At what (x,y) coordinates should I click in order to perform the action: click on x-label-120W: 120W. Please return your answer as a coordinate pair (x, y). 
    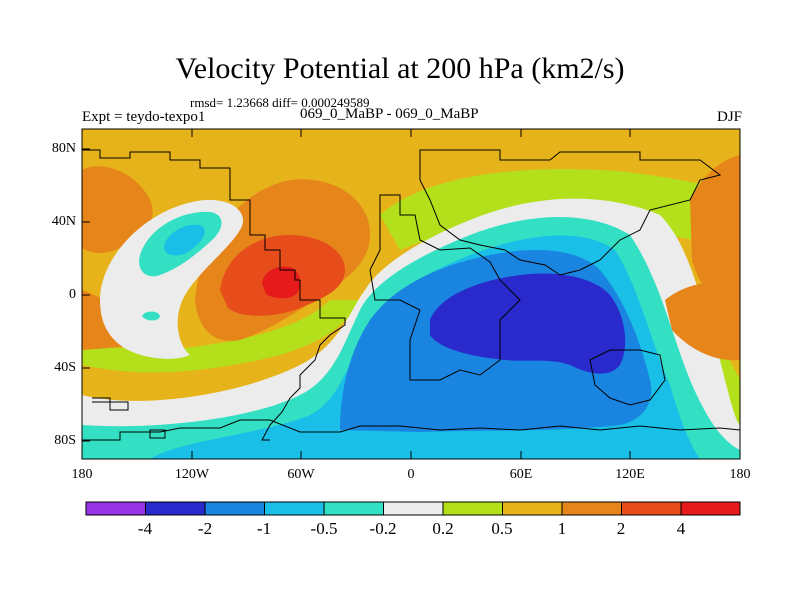
    Looking at the image, I should click on (192, 474).